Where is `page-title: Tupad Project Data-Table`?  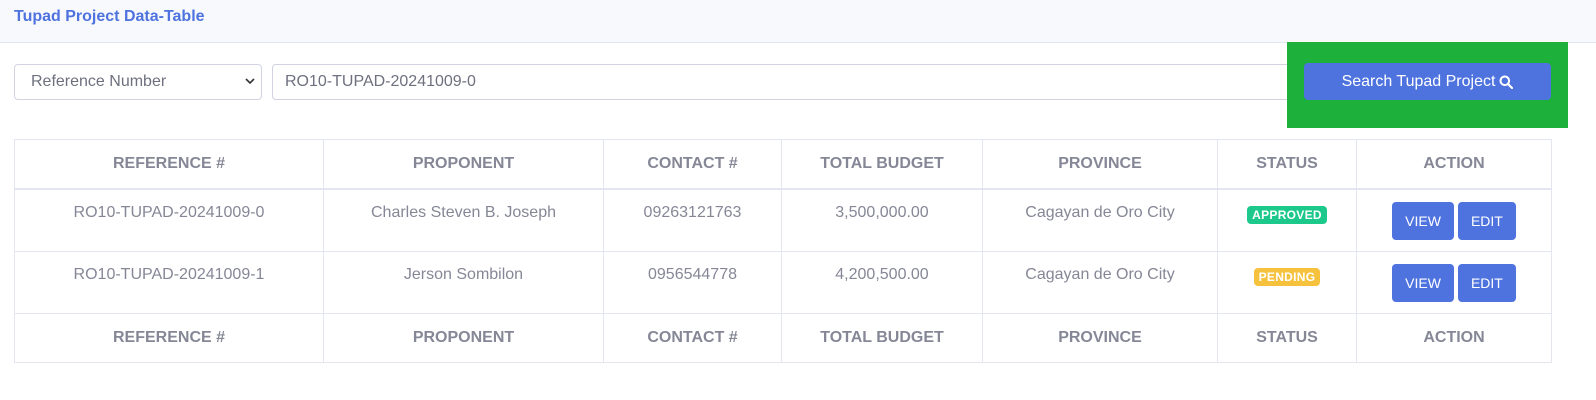
page-title: Tupad Project Data-Table is located at coordinates (109, 16).